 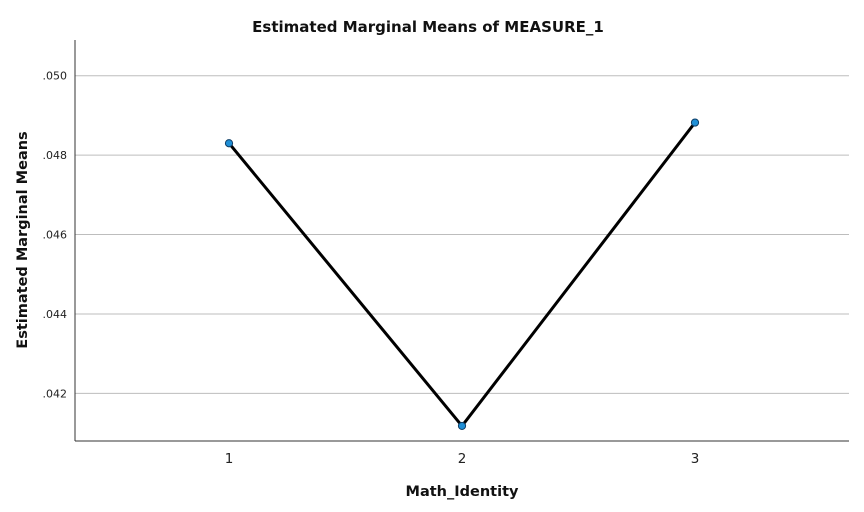 What do you see at coordinates (695, 459) in the screenshot?
I see `x-tick-label: 3` at bounding box center [695, 459].